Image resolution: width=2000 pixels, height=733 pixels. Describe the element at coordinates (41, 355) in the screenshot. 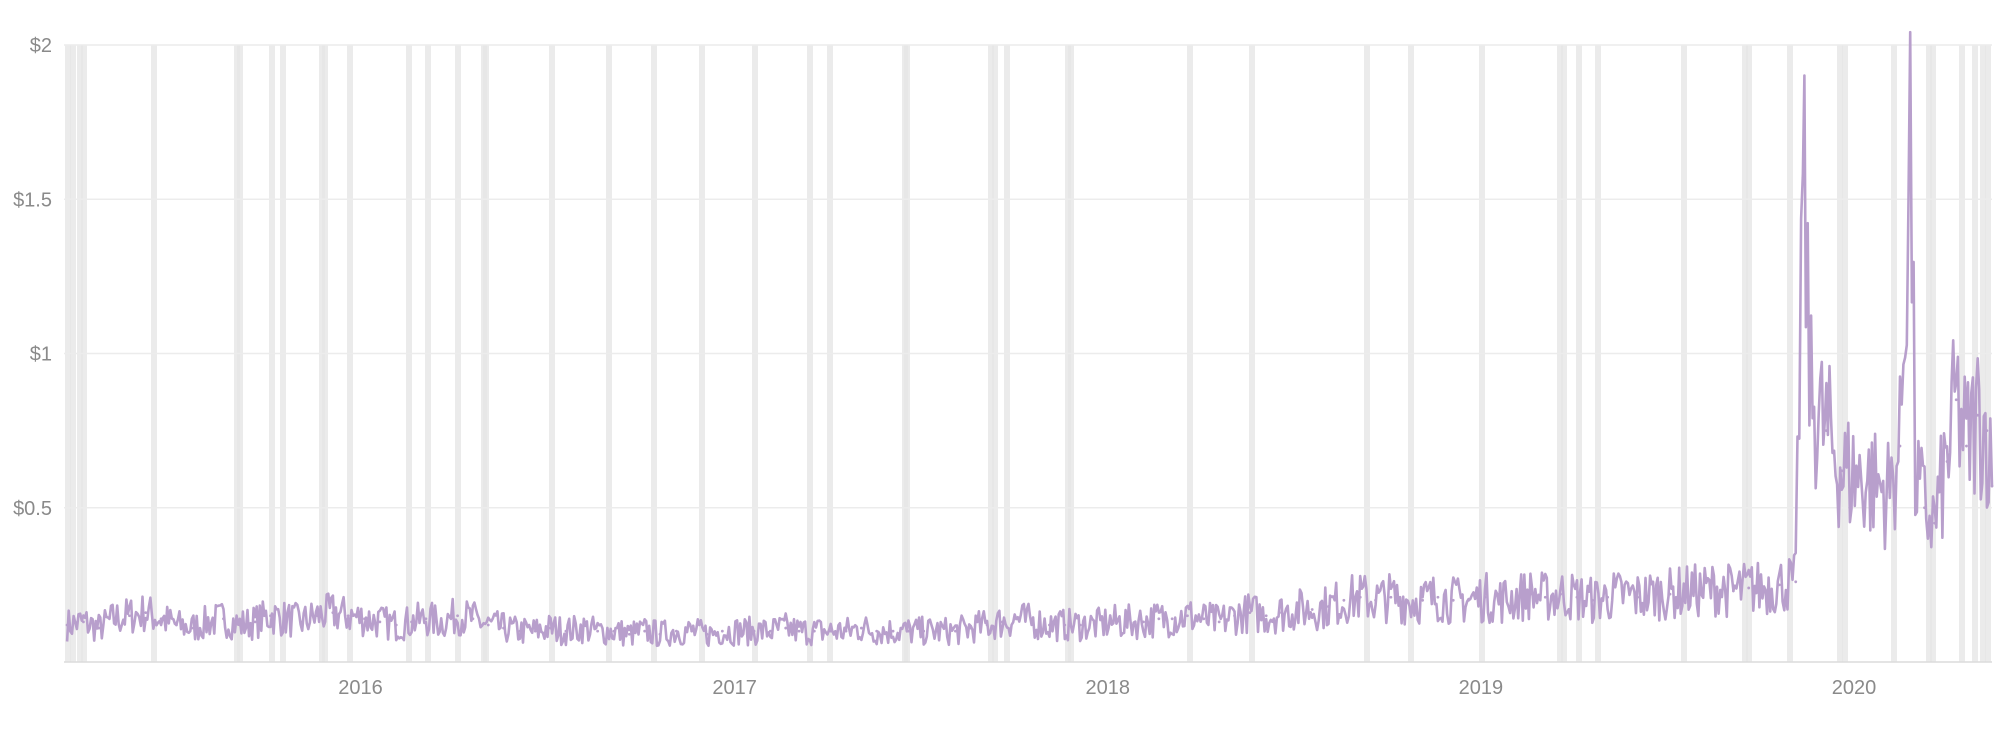

I see `y-tick-label: $1` at that location.